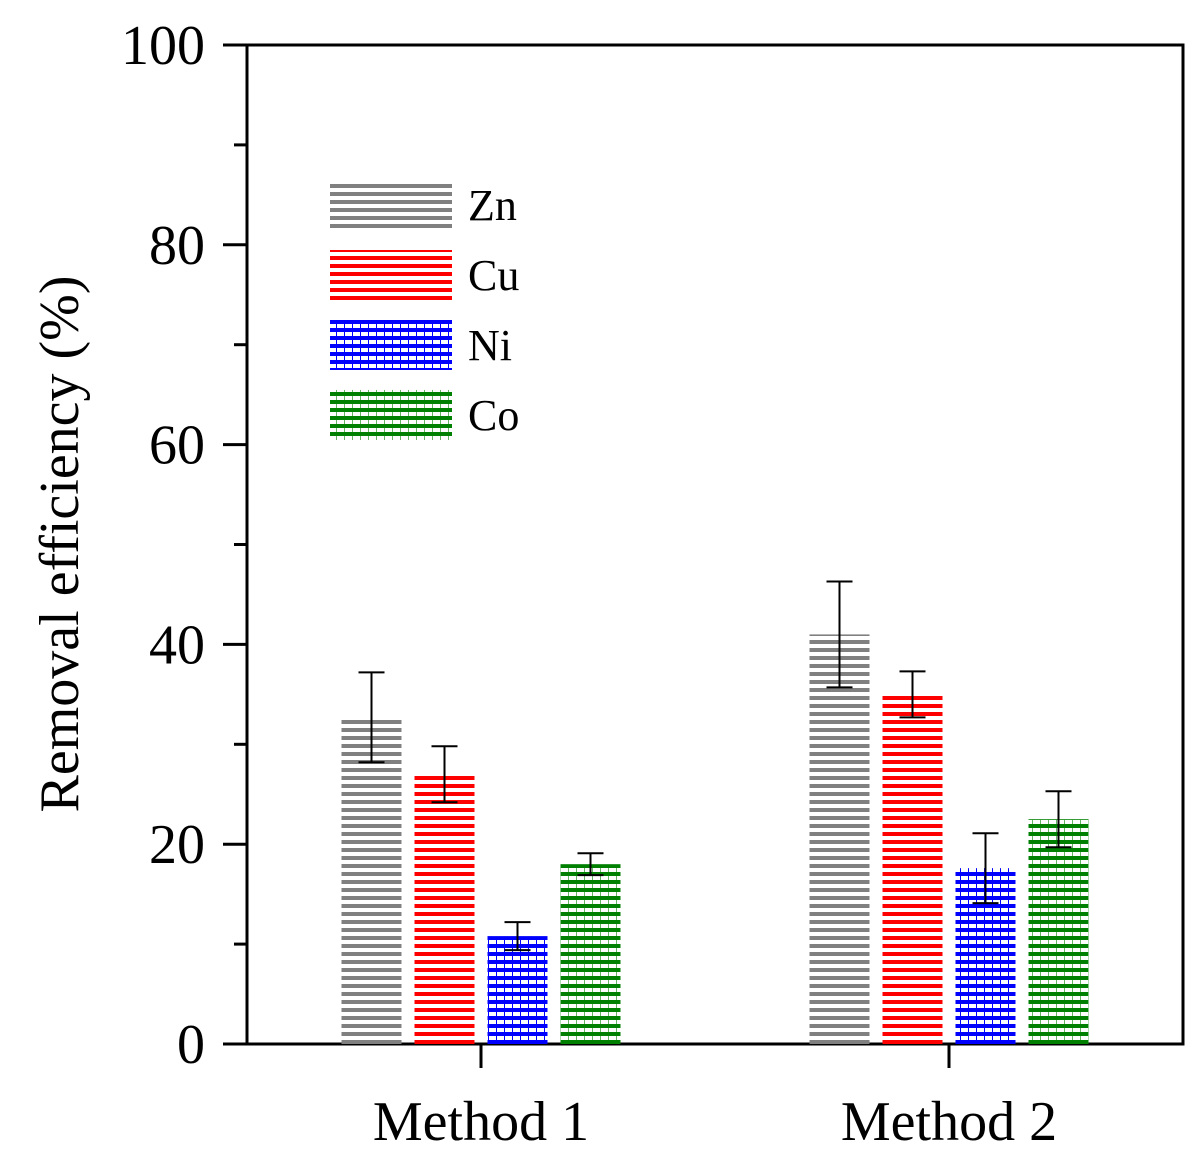  What do you see at coordinates (492, 205) in the screenshot?
I see `legend-label: Zn` at bounding box center [492, 205].